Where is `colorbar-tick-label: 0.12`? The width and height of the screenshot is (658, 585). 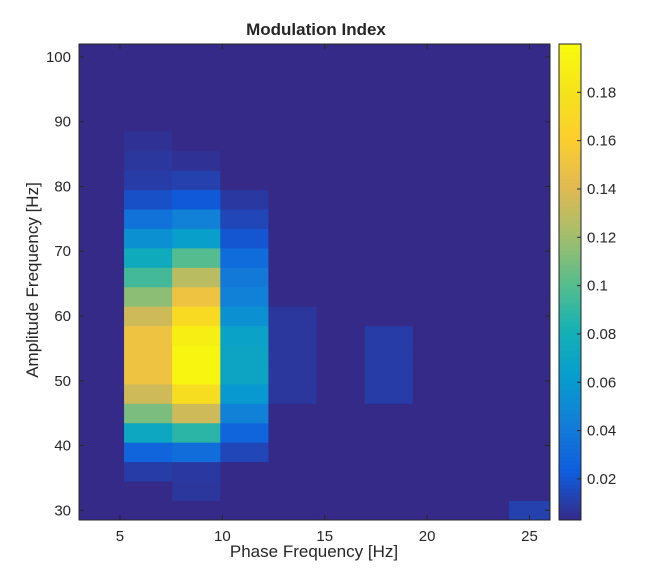
colorbar-tick-label: 0.12 is located at coordinates (601, 237).